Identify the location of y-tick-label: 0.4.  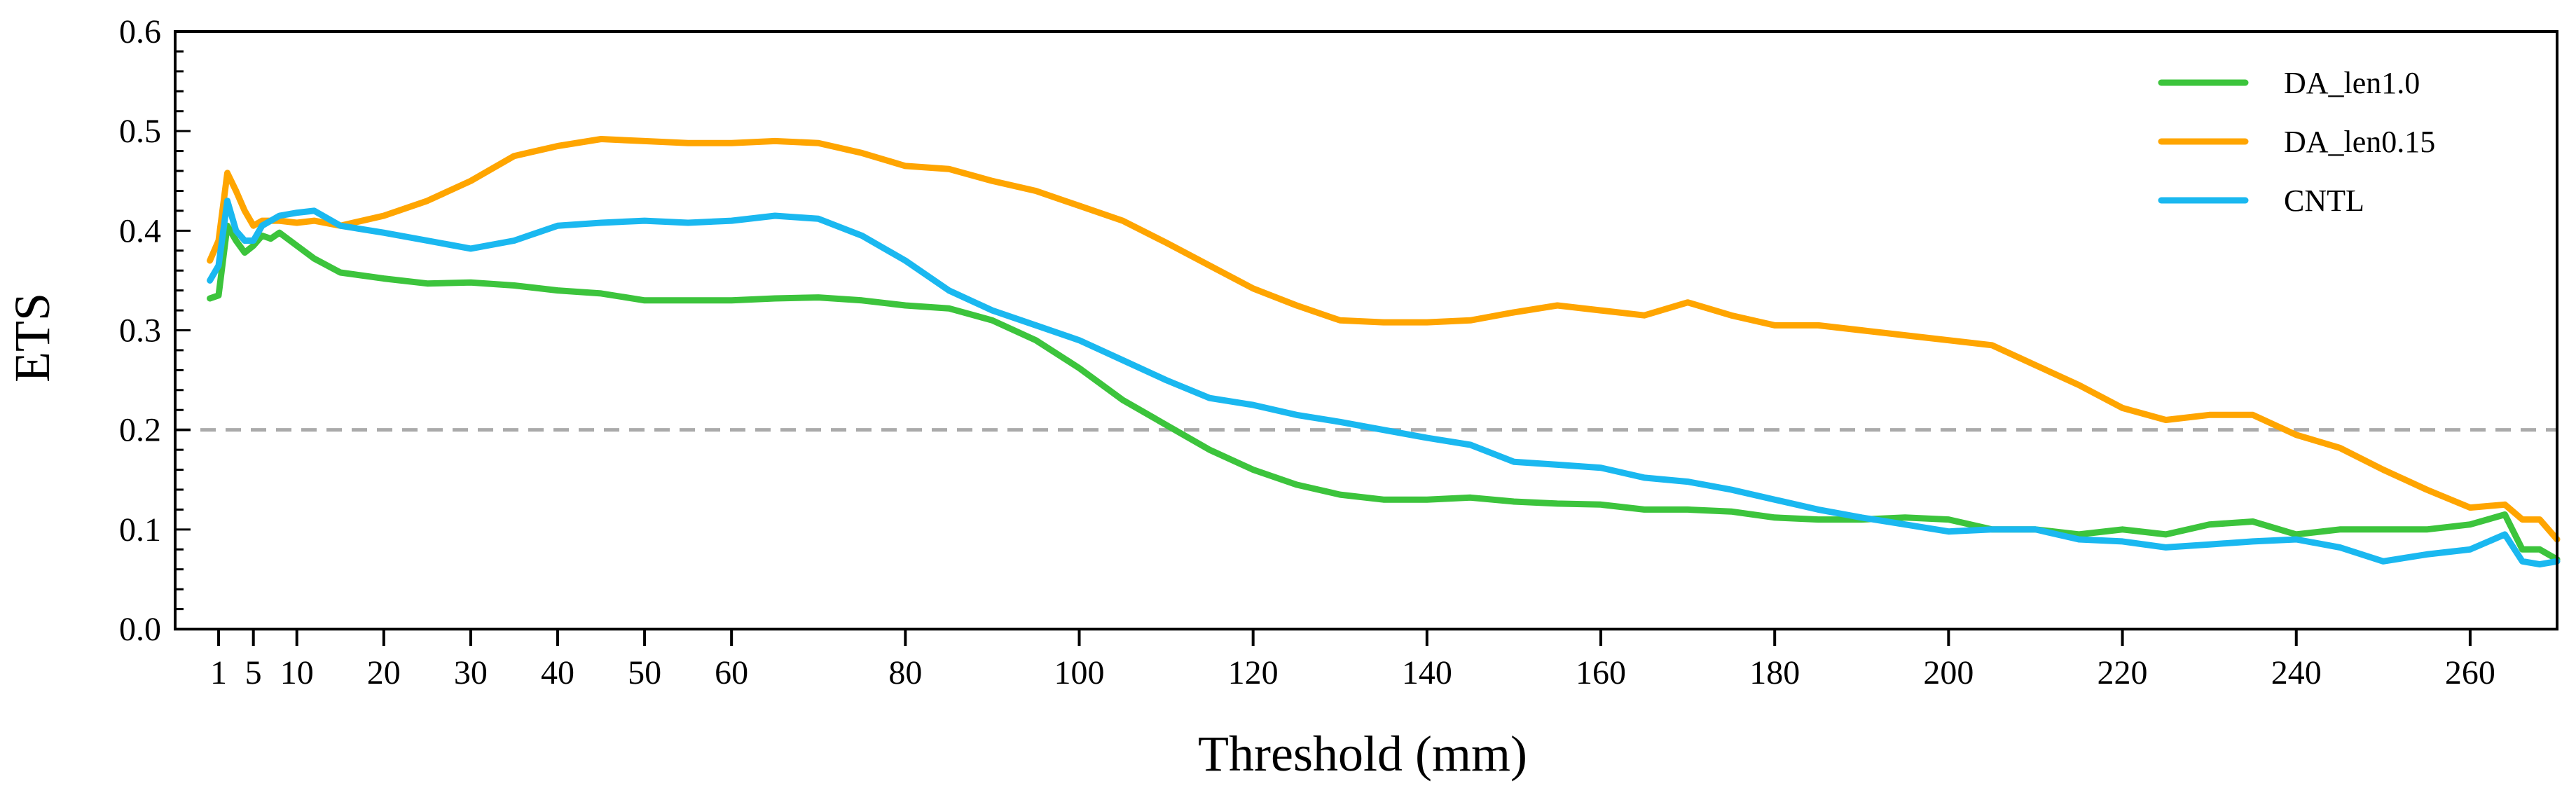
(140, 230).